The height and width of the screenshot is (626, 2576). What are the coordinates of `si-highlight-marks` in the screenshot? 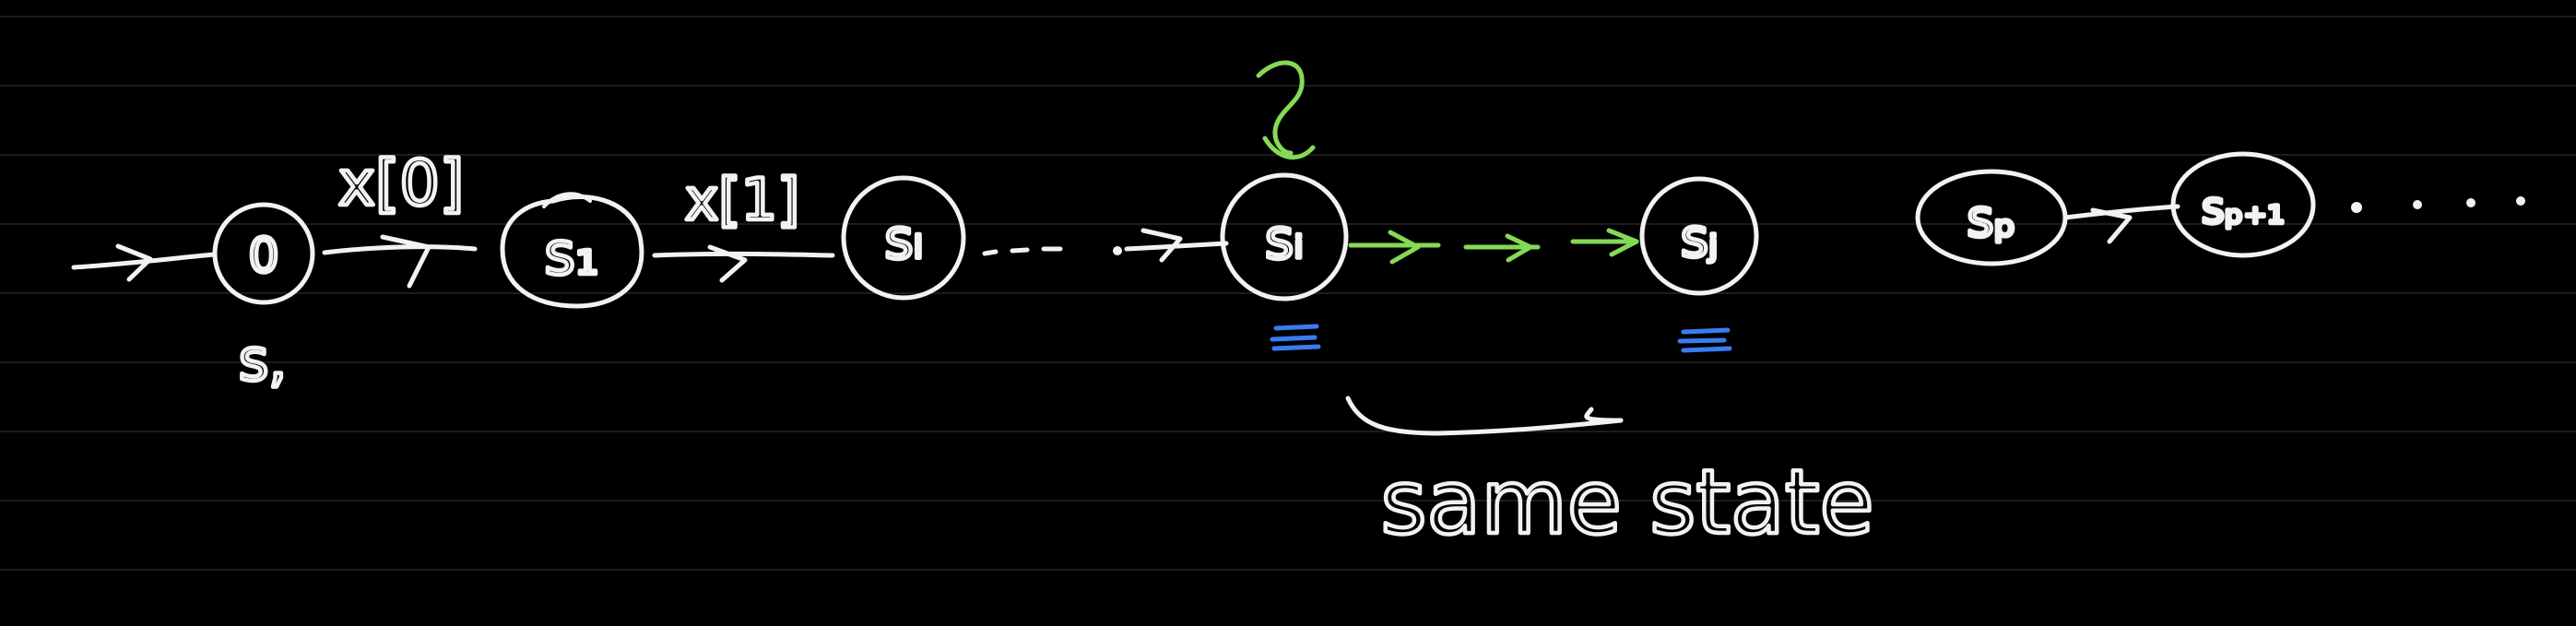 It's located at (1295, 337).